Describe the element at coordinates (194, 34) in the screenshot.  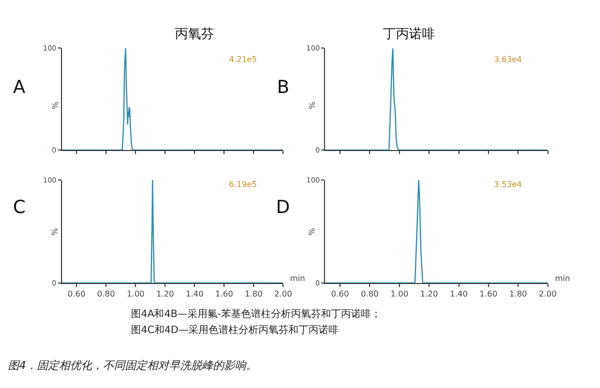
I see `chart-title: 丙氧芬` at that location.